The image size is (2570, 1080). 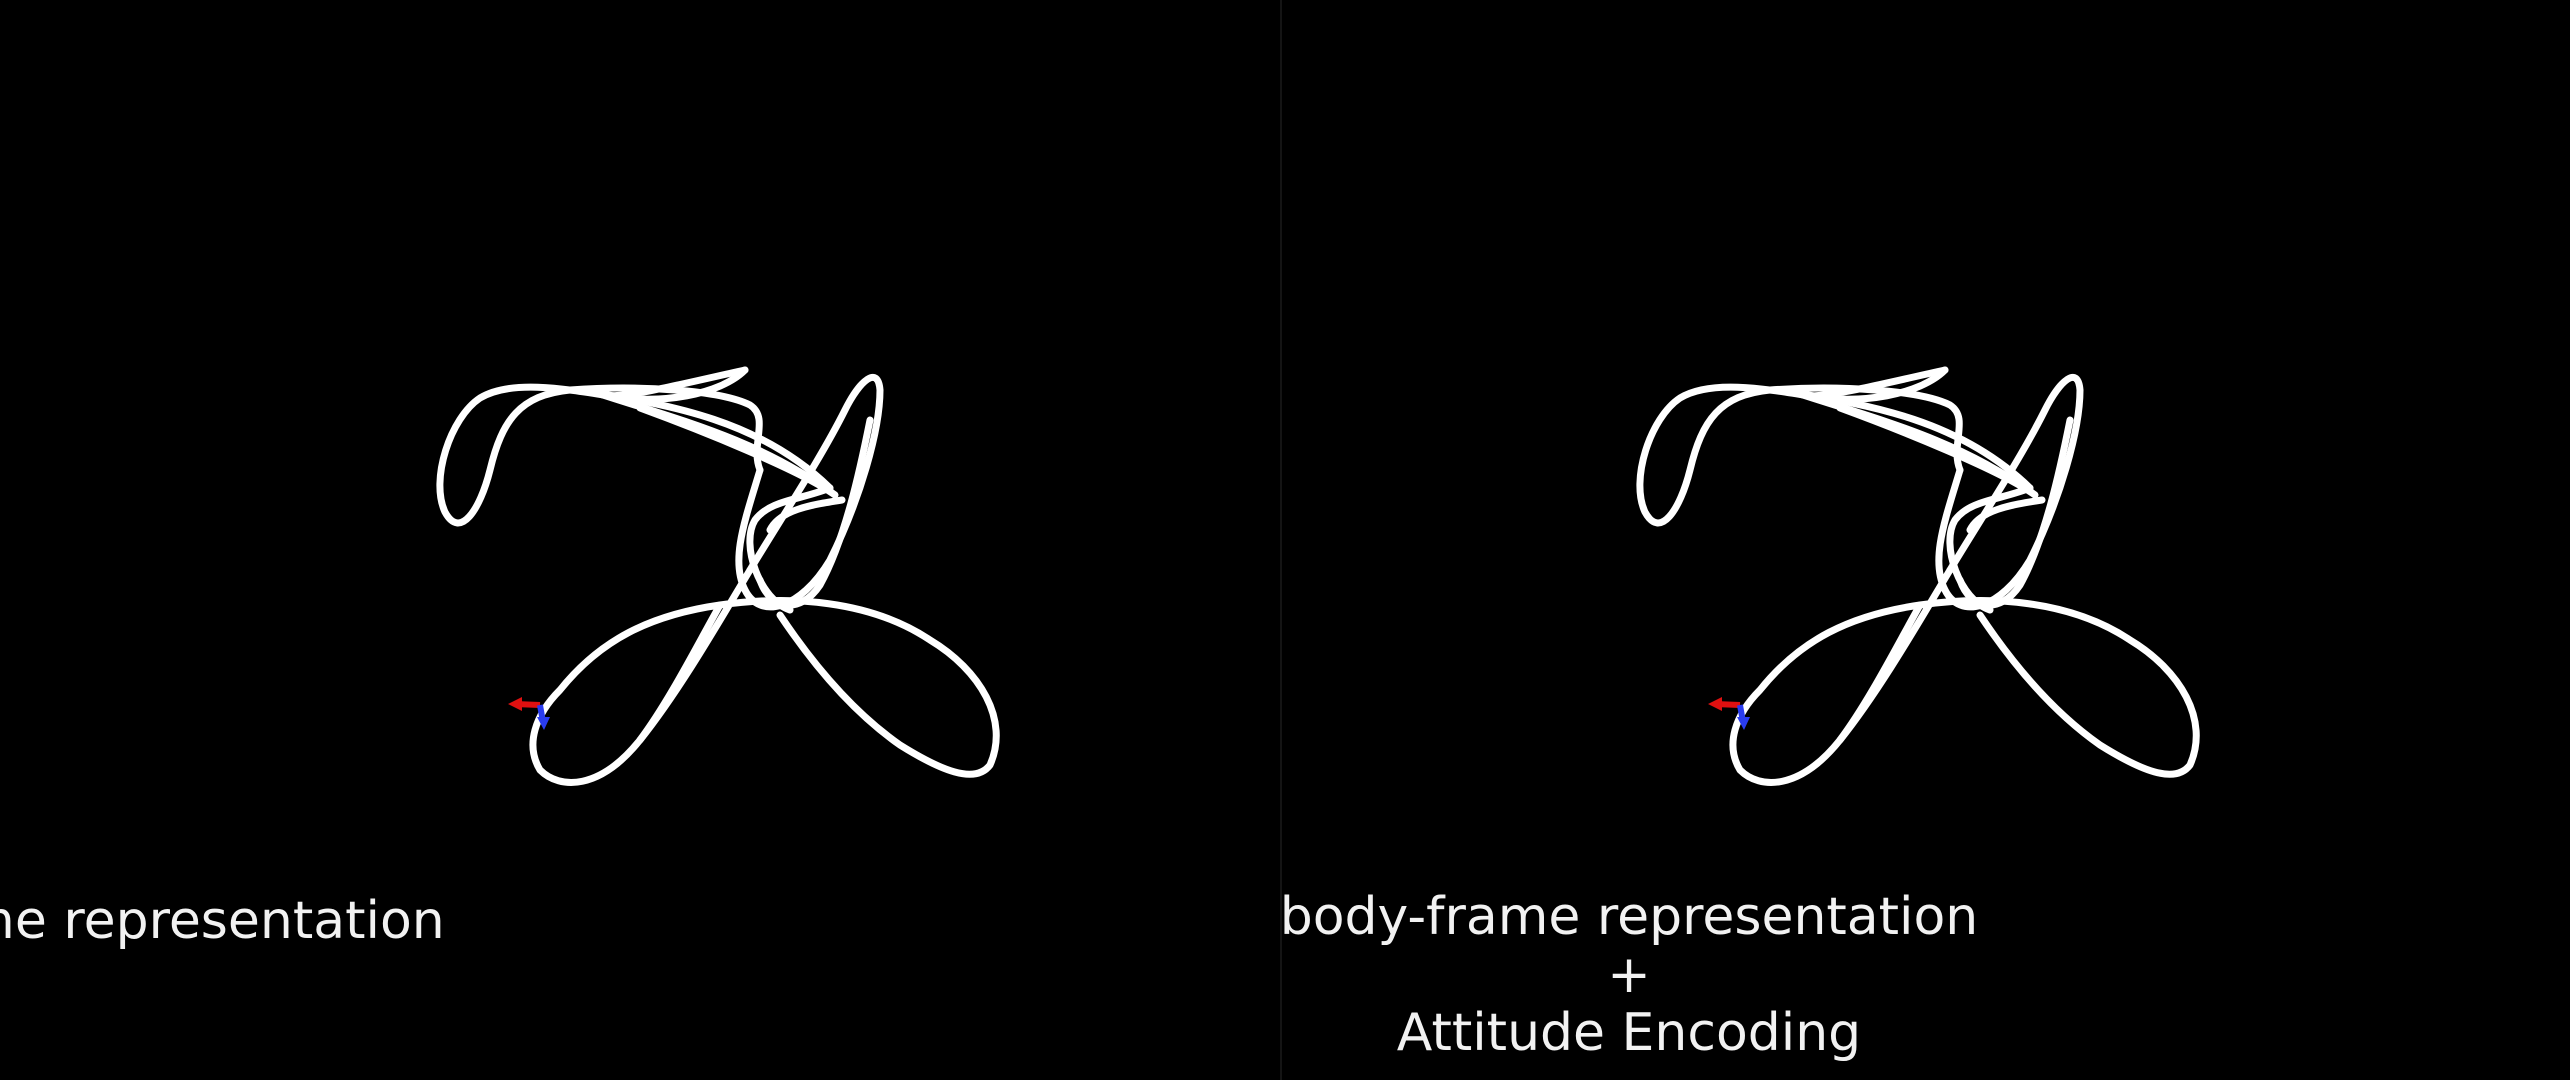 I want to click on attitude-axes-global, so click(x=529, y=713).